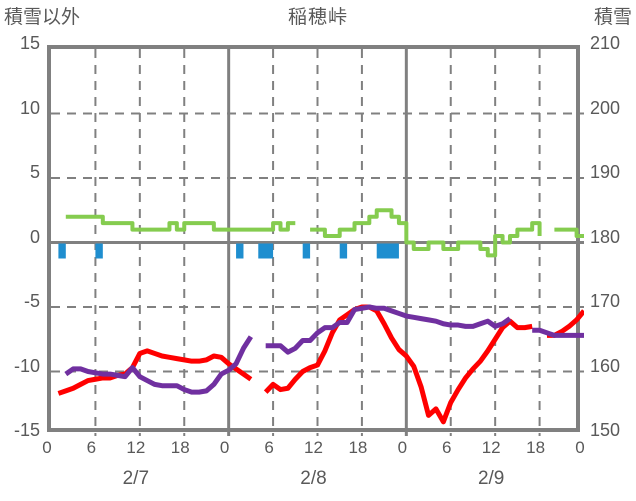 The image size is (636, 501). What do you see at coordinates (605, 430) in the screenshot?
I see `y-tick-right: 150` at bounding box center [605, 430].